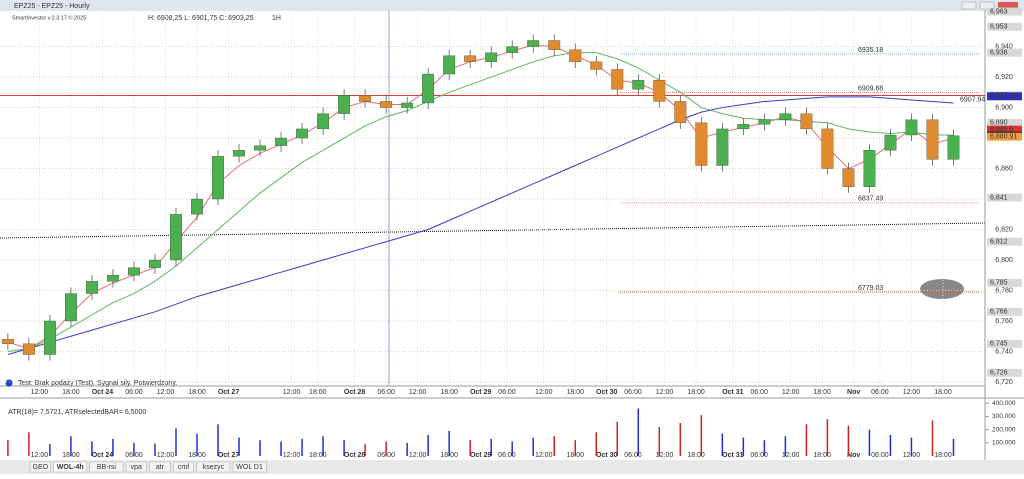 The height and width of the screenshot is (479, 1024). Describe the element at coordinates (1004, 46) in the screenshot. I see `y-tick-label: 6,940` at that location.